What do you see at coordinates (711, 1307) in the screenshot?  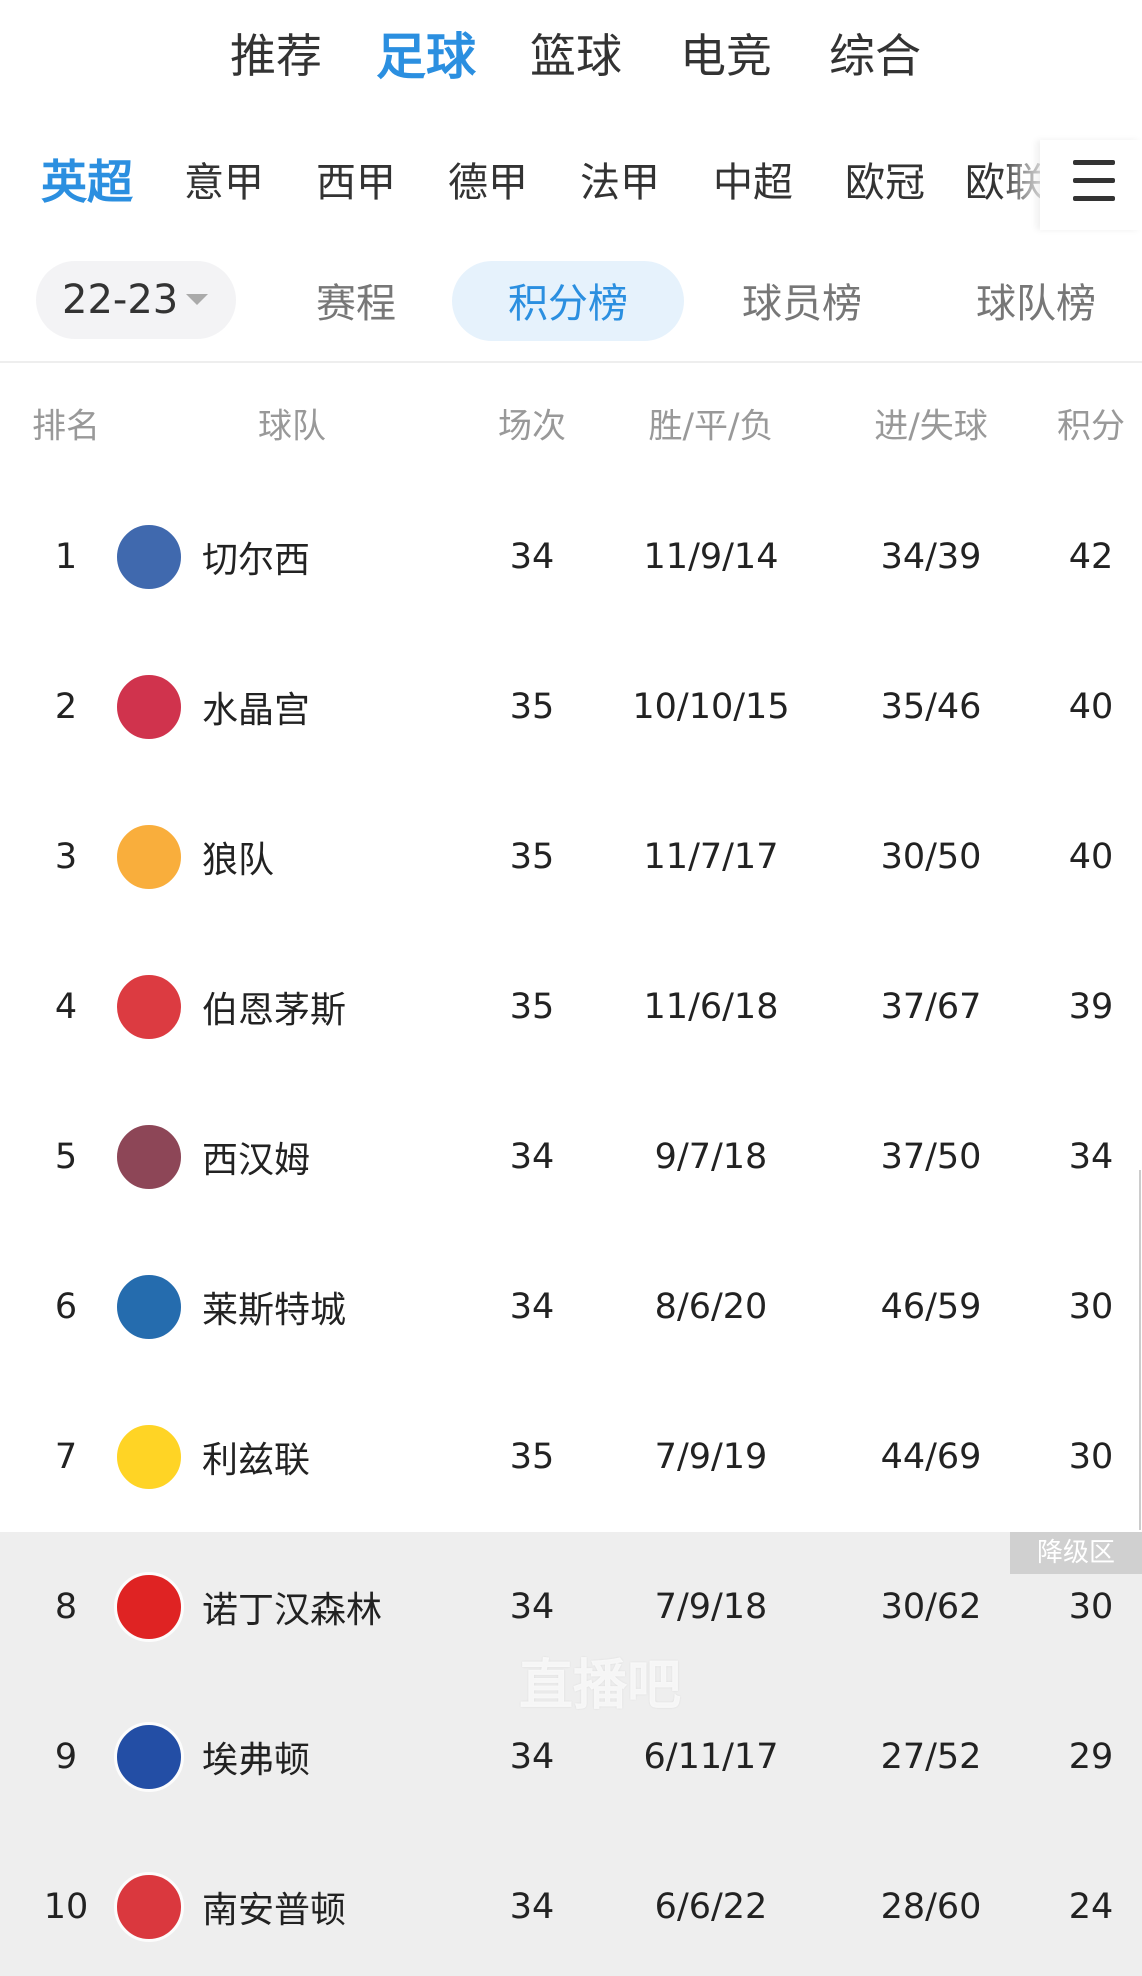 I see `win-draw-loss: 8/6/20` at bounding box center [711, 1307].